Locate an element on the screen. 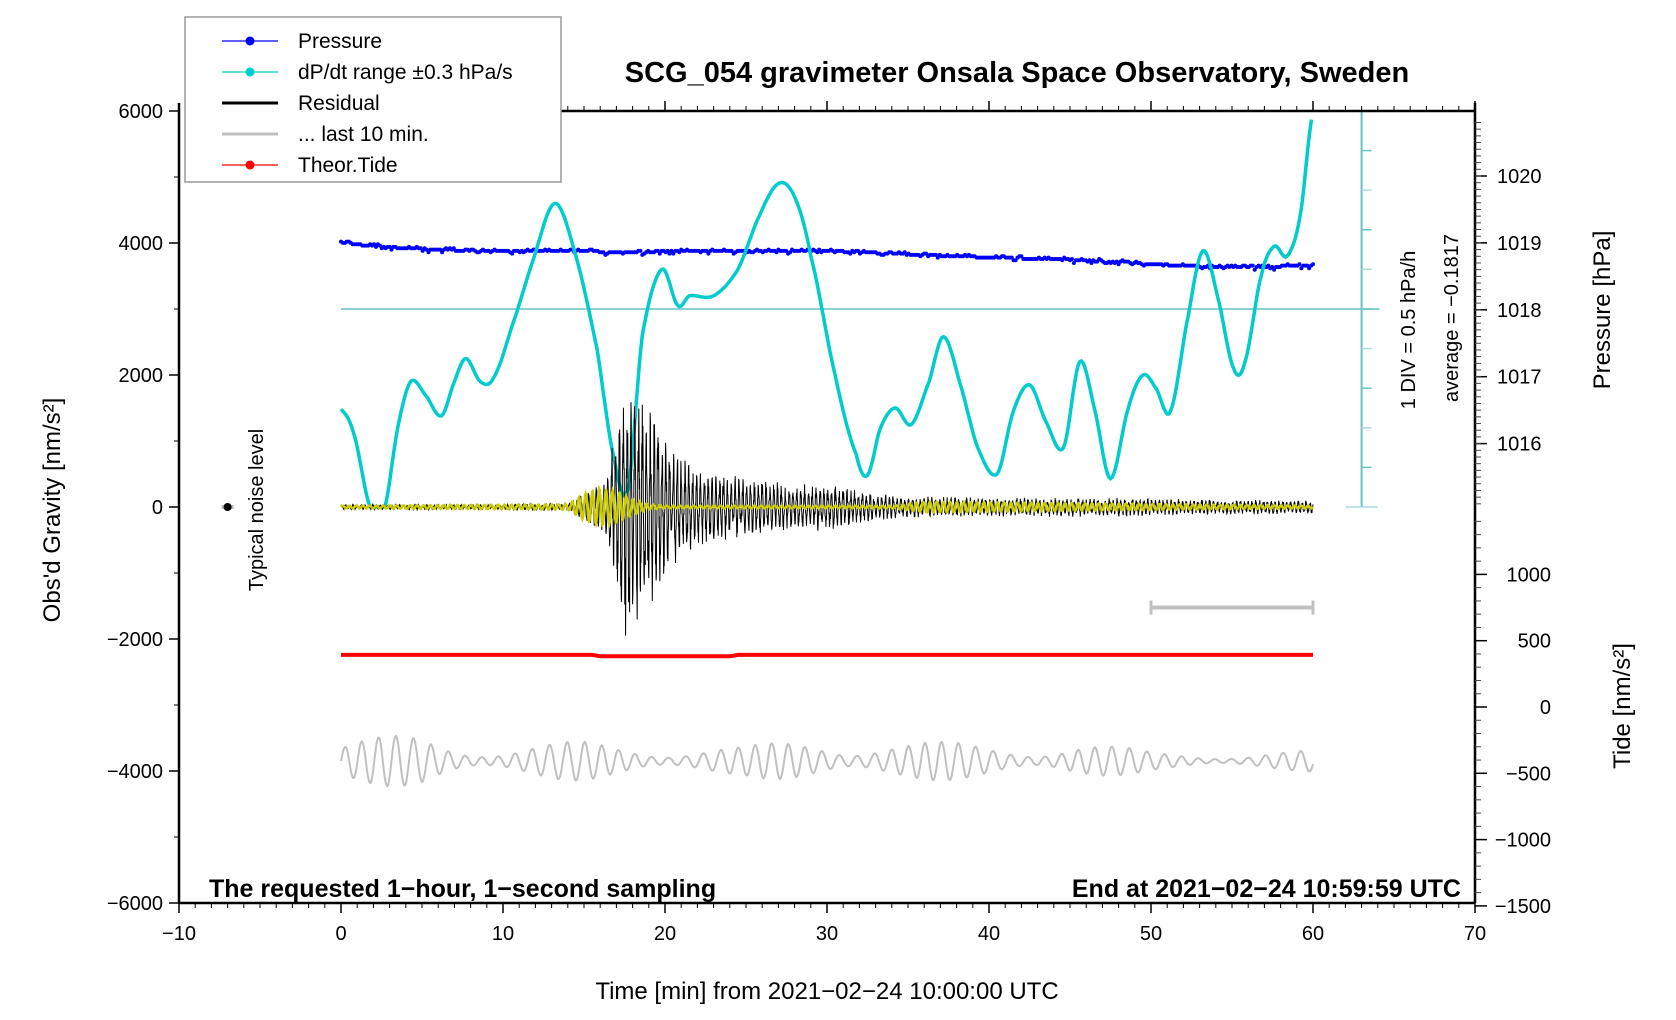  filtered-residual-line is located at coordinates (827, 506).